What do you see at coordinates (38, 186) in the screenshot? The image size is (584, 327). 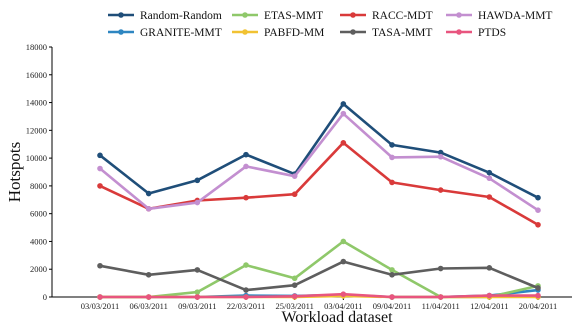 I see `y-tick-label: 8000` at bounding box center [38, 186].